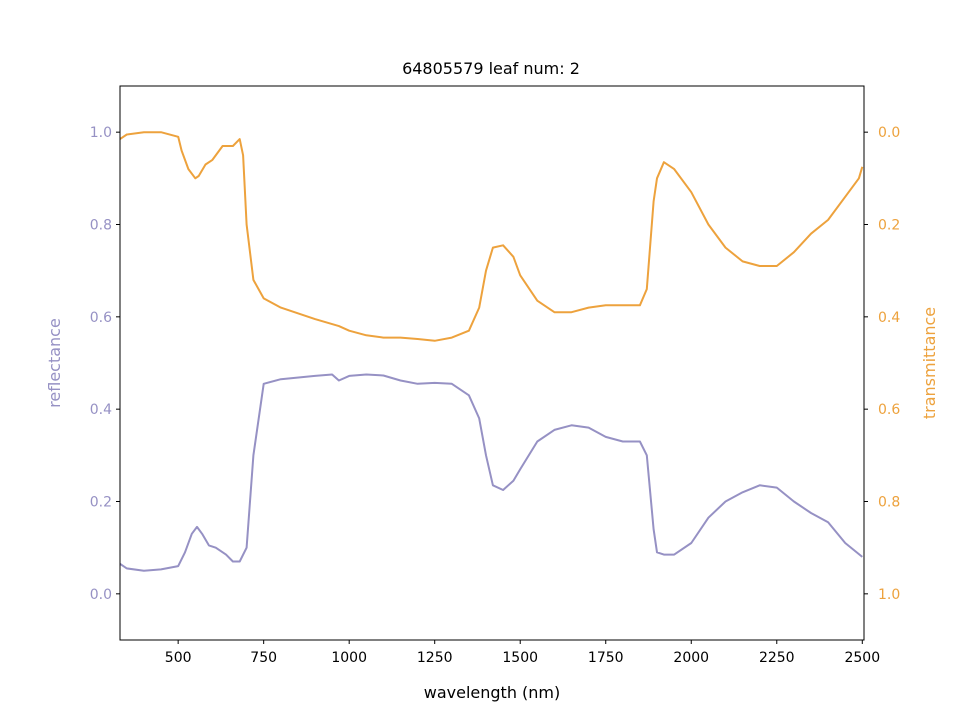 The image size is (960, 720). Describe the element at coordinates (889, 318) in the screenshot. I see `right-tick-label: 0.4` at that location.